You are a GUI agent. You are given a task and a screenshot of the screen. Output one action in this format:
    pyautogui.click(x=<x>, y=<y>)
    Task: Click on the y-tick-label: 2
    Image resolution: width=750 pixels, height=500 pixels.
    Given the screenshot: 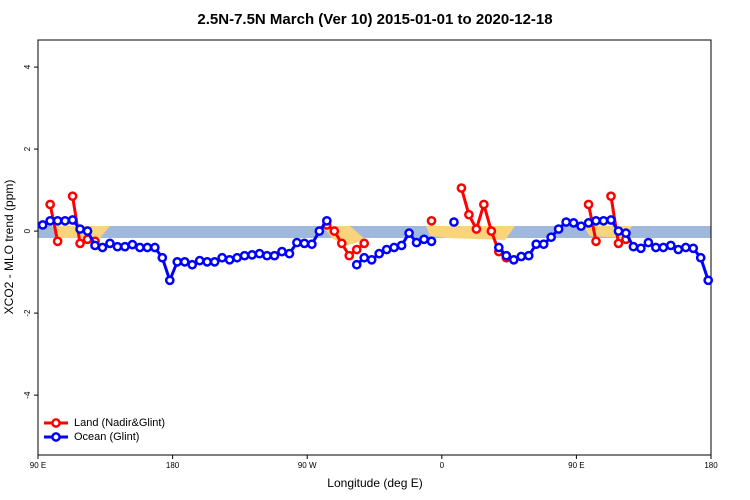 What is the action you would take?
    pyautogui.click(x=27, y=148)
    